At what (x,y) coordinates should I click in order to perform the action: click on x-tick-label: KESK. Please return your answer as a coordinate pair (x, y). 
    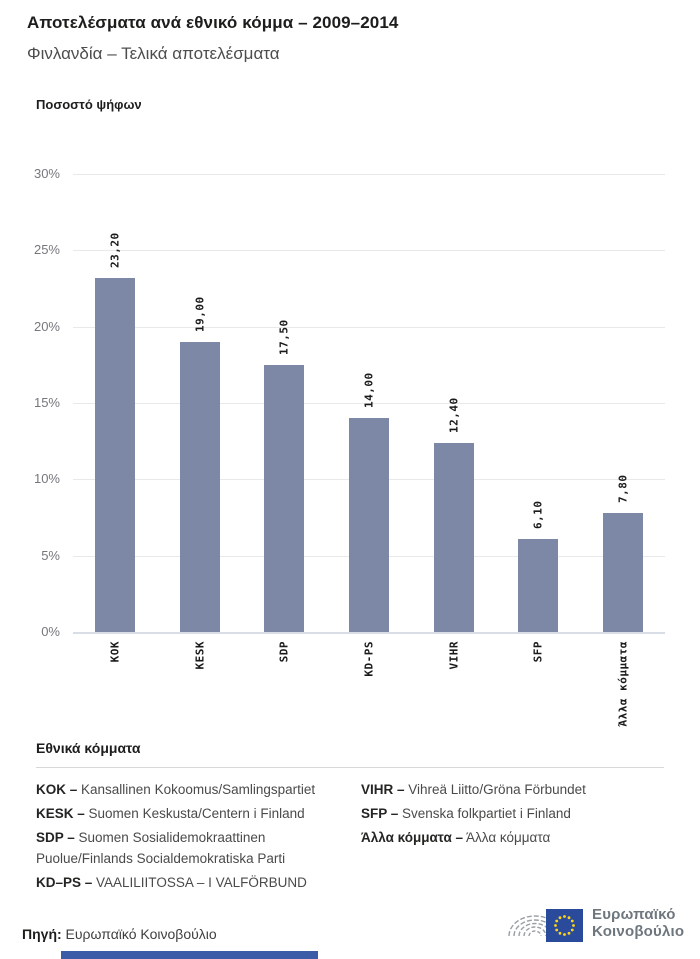
    Looking at the image, I should click on (199, 658).